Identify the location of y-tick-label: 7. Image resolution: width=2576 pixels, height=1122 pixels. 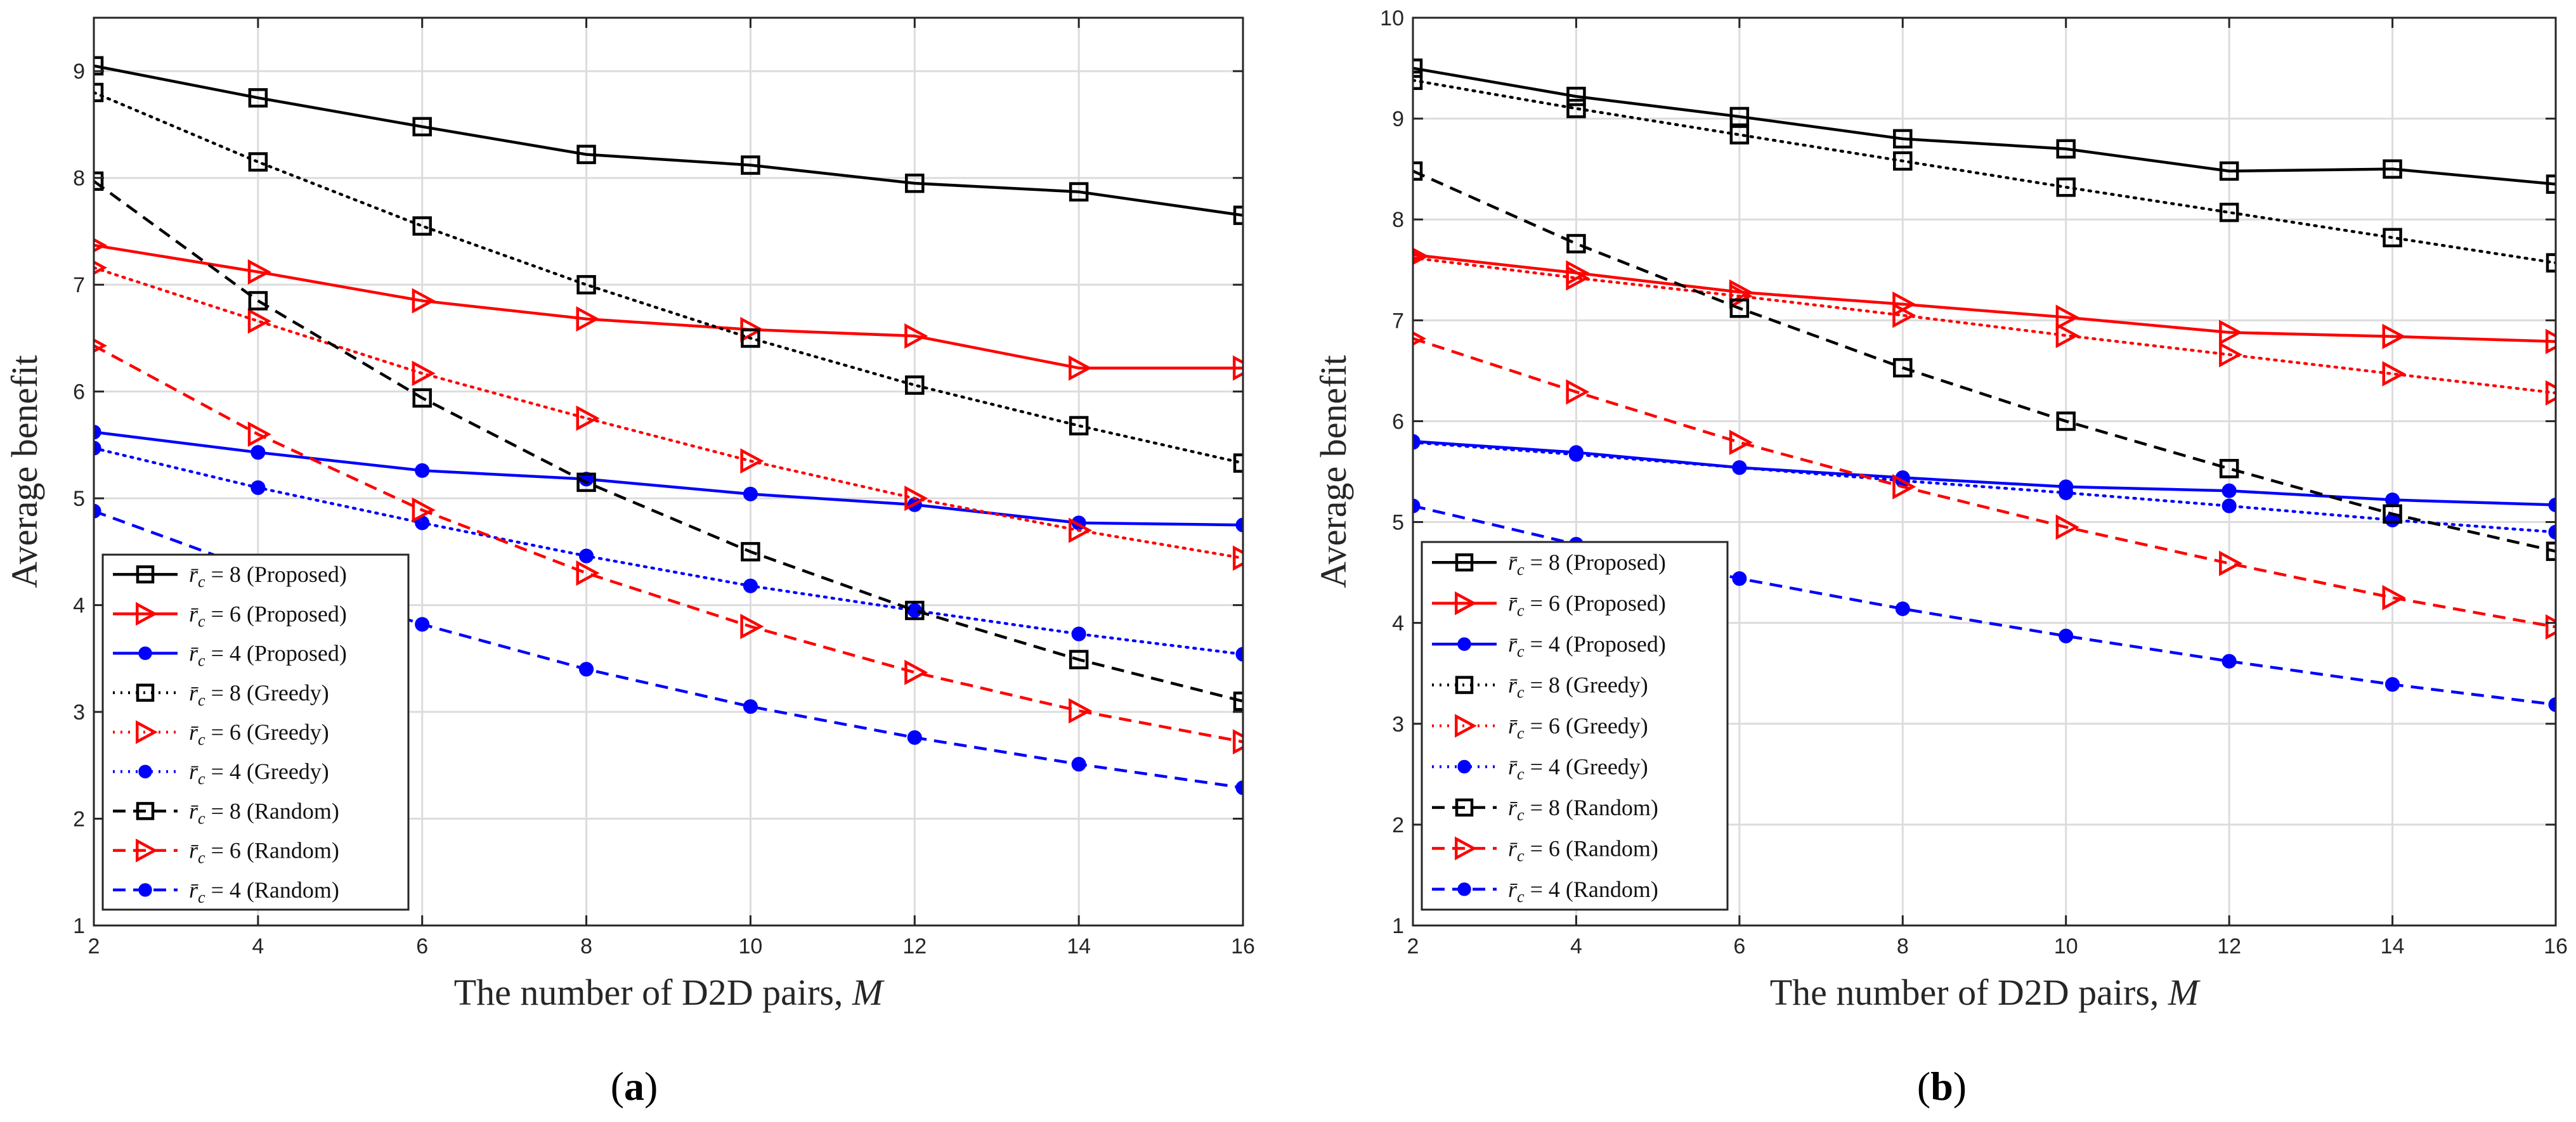
(1398, 321).